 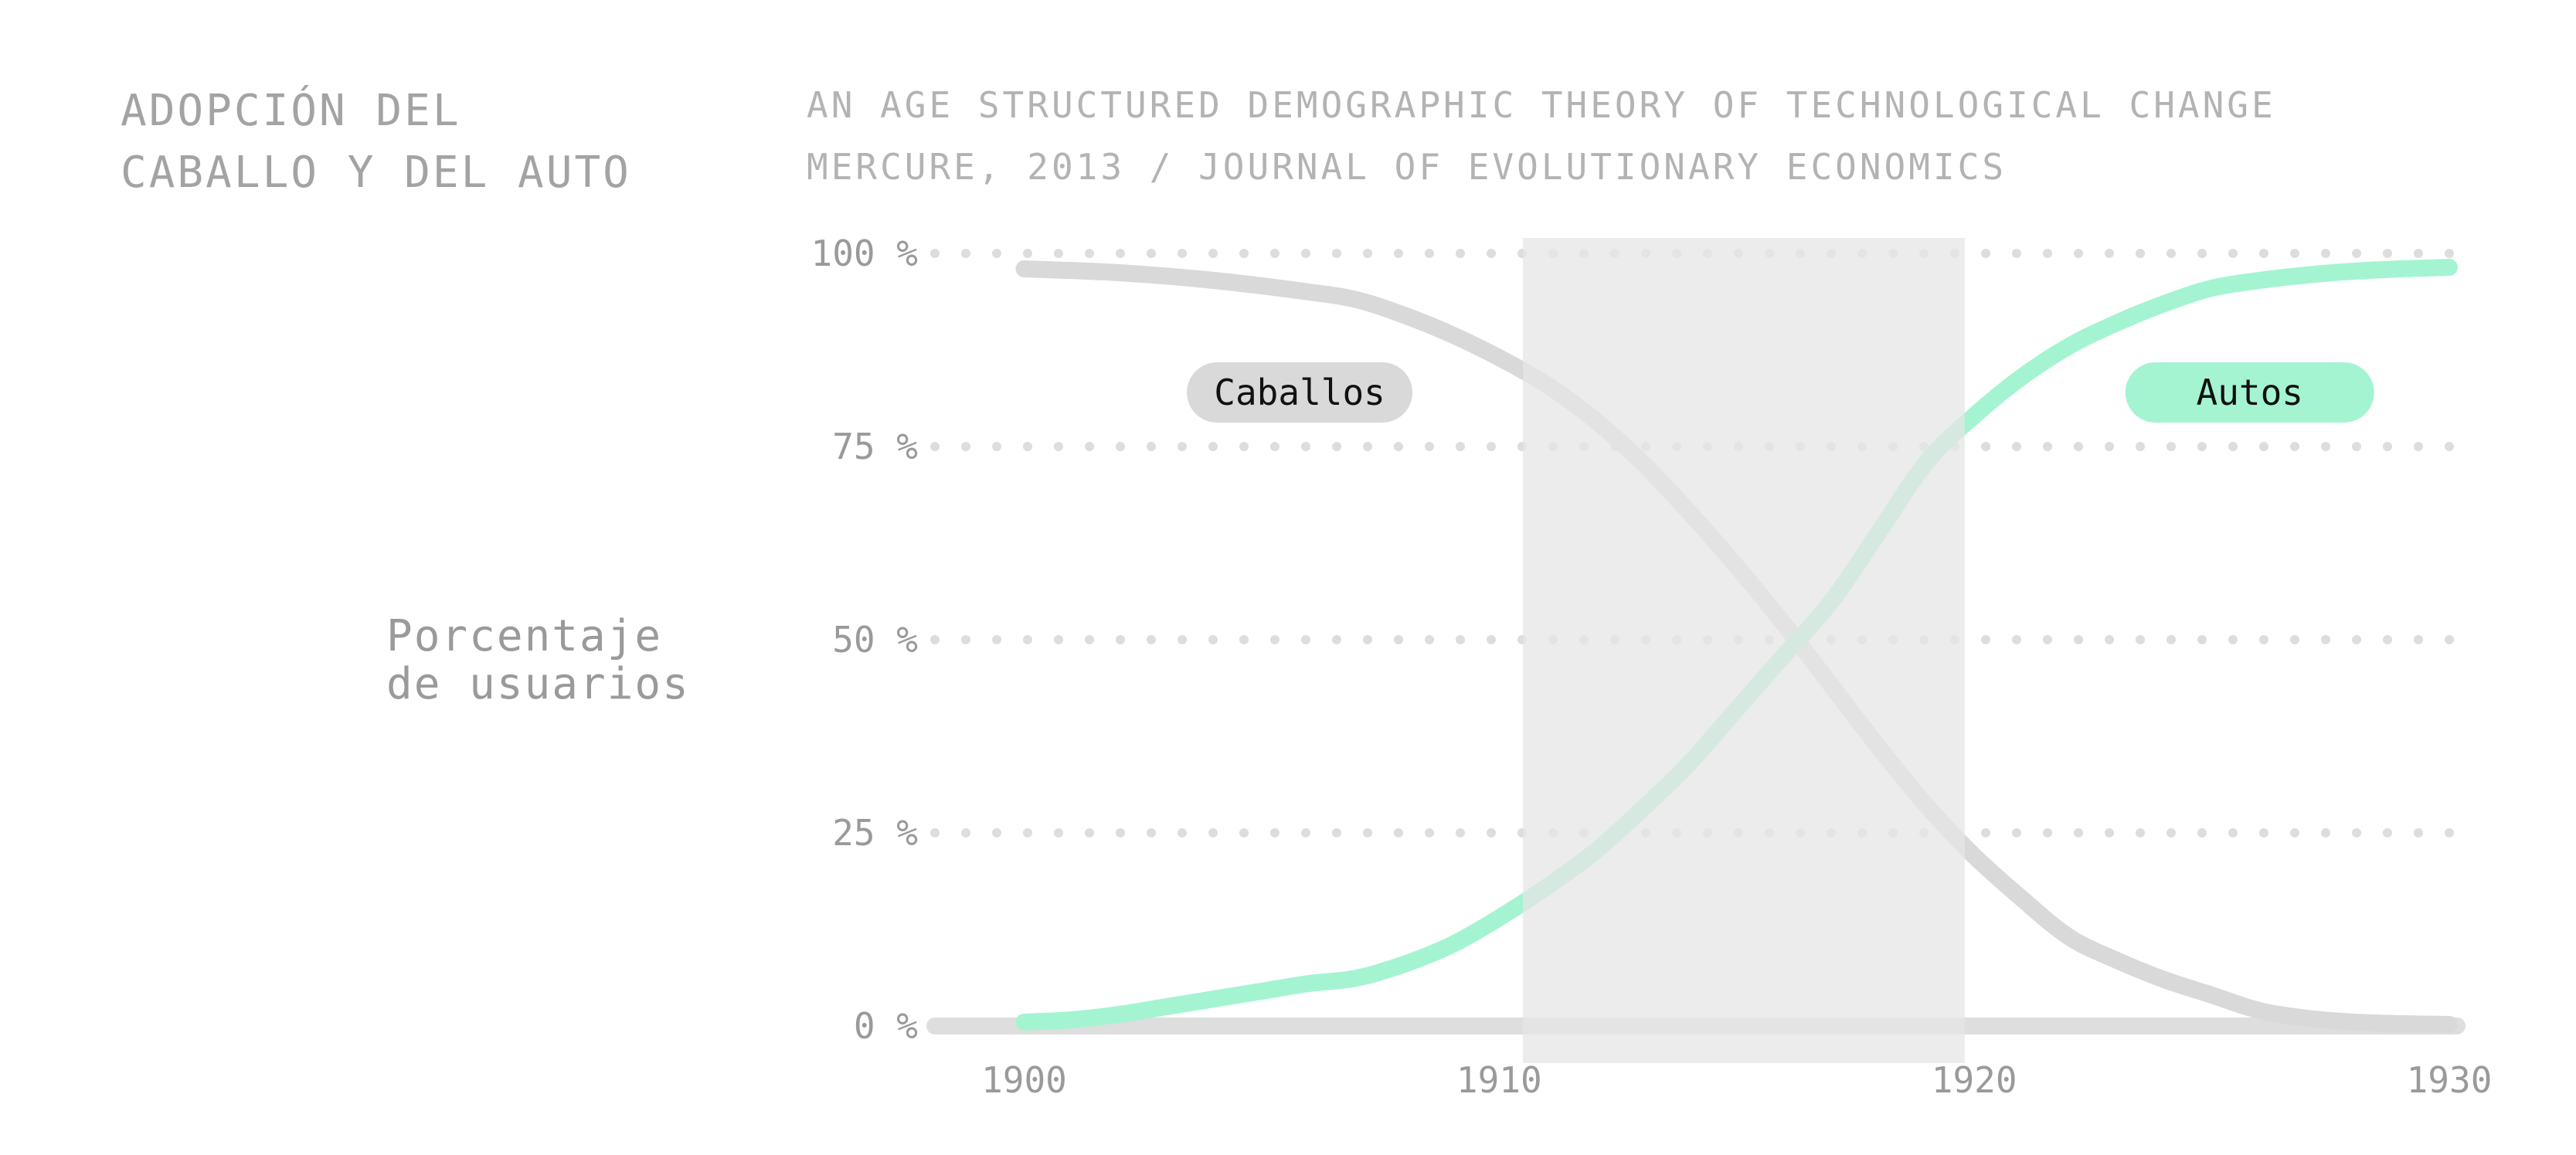 What do you see at coordinates (875, 640) in the screenshot?
I see `y-tick-label: 50 %` at bounding box center [875, 640].